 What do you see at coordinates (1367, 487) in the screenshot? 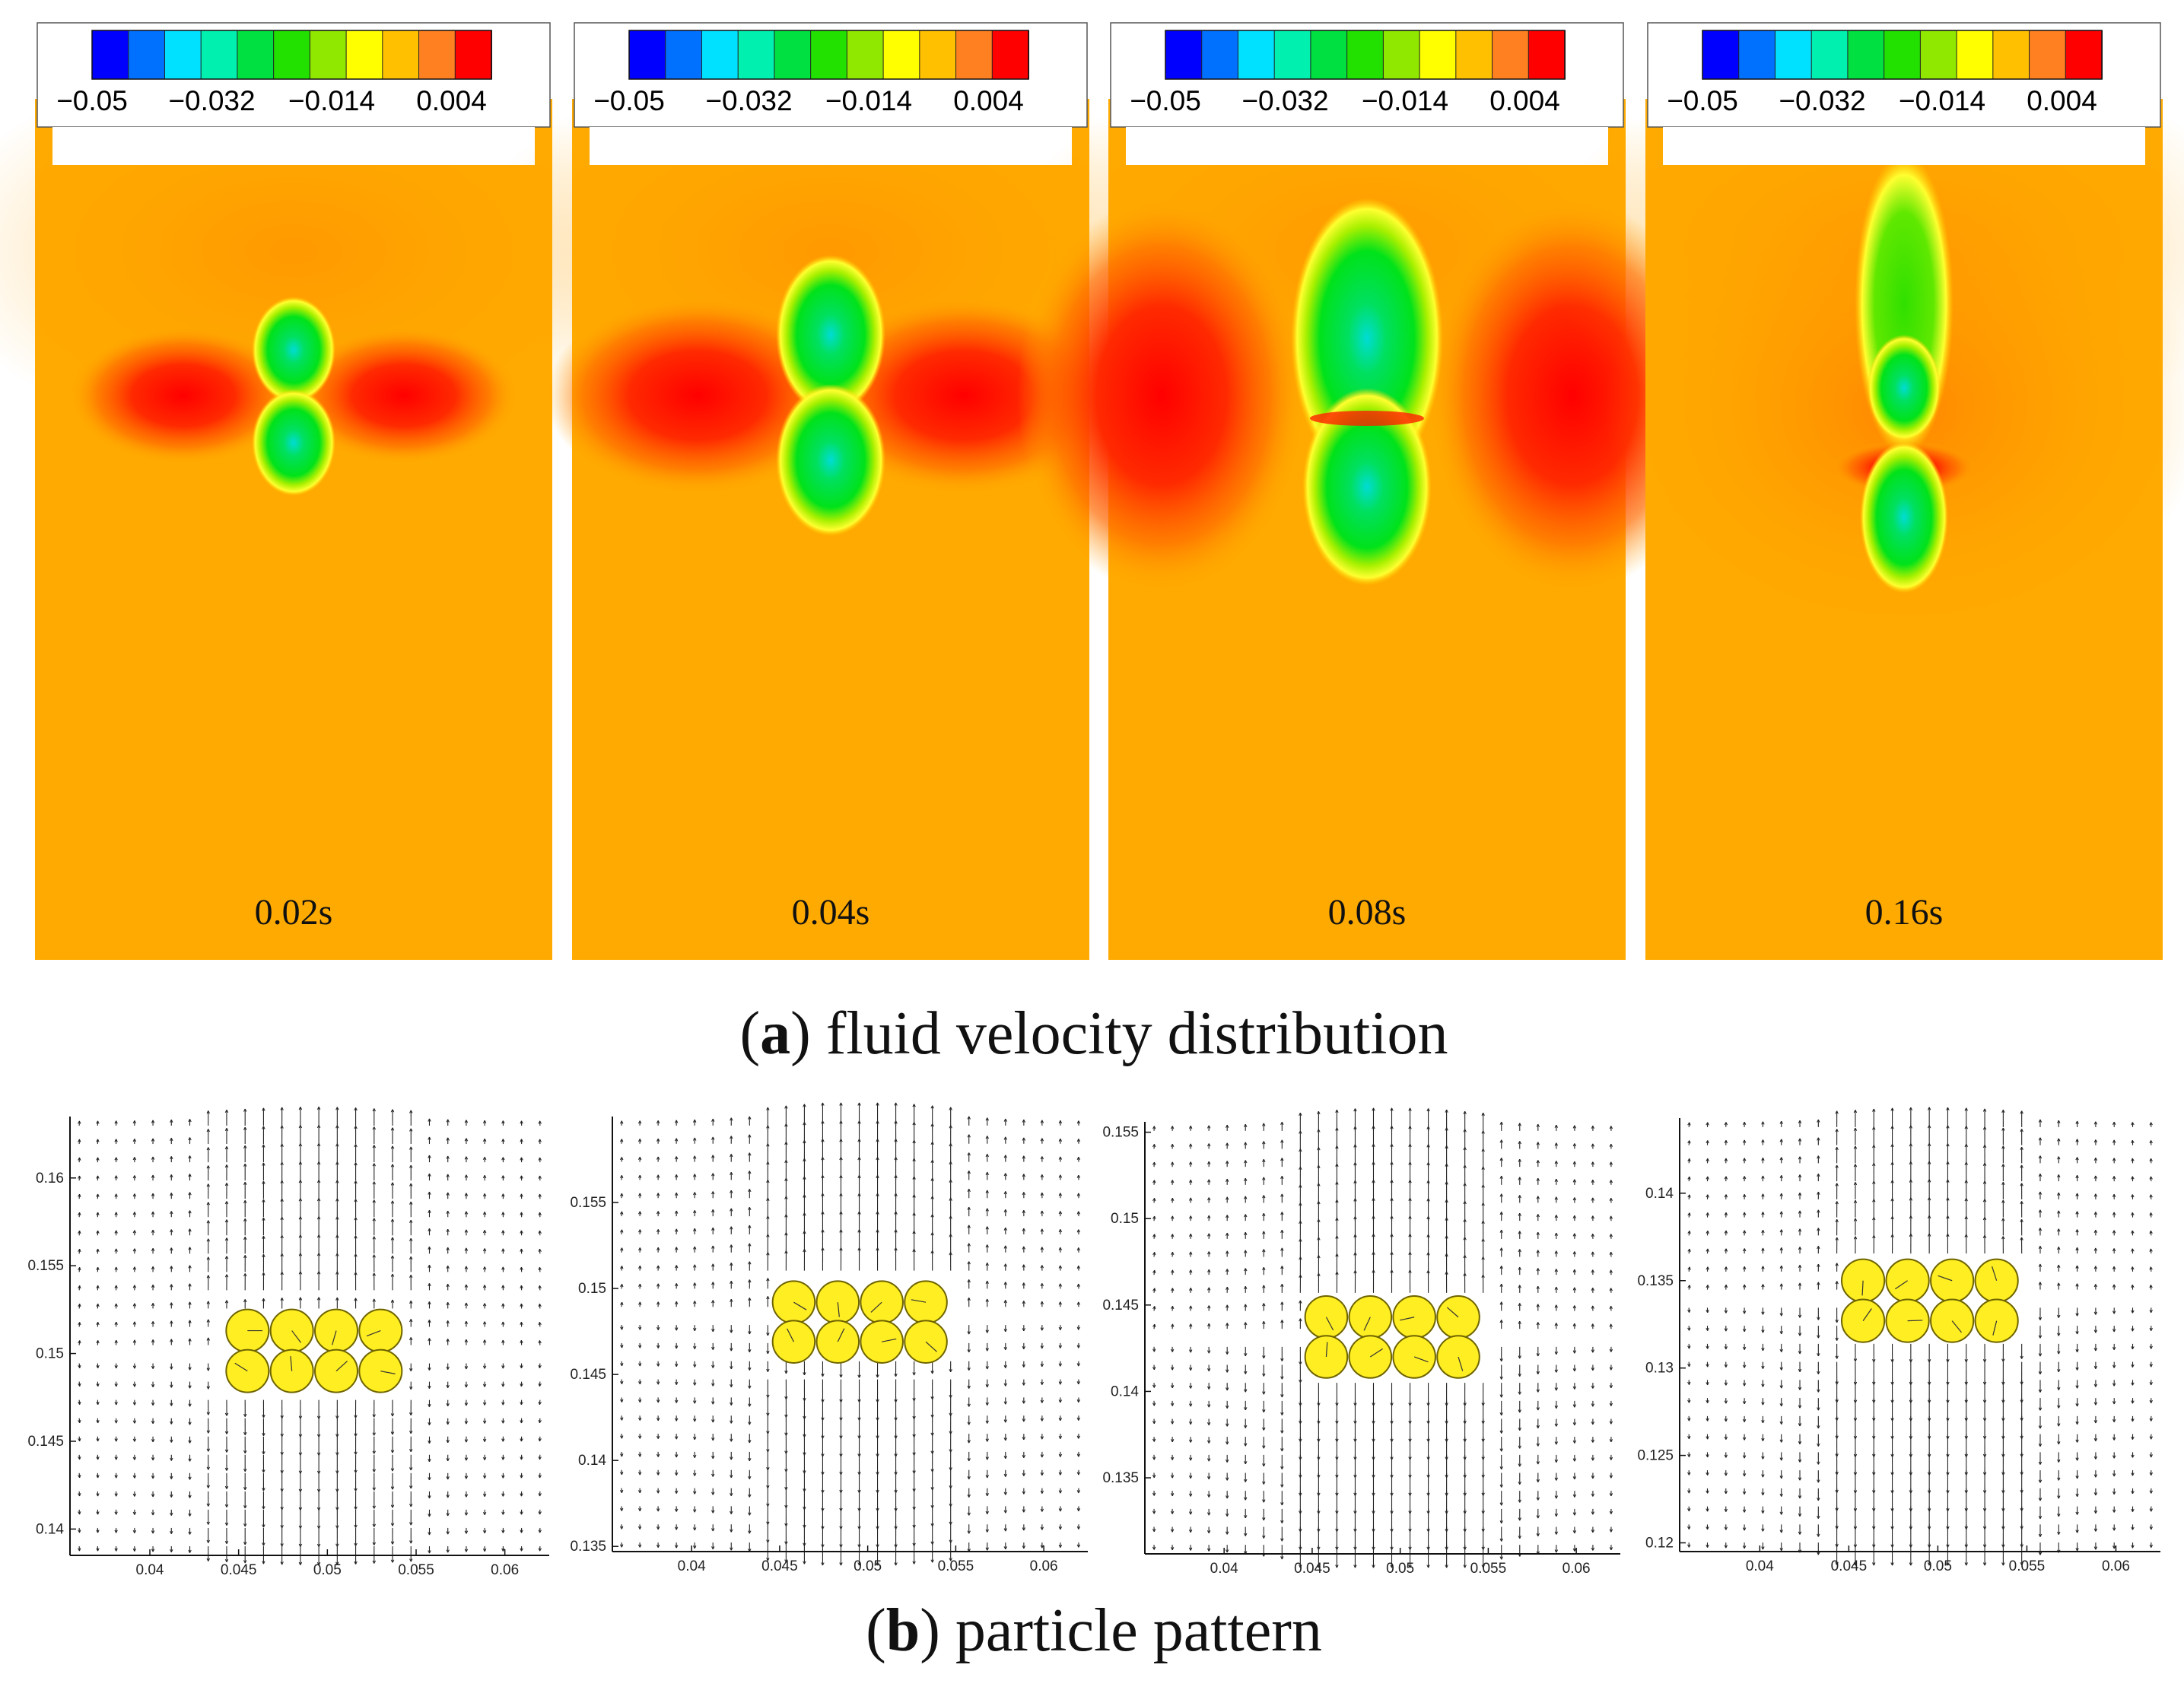
I see `low-velocity-lobe` at bounding box center [1367, 487].